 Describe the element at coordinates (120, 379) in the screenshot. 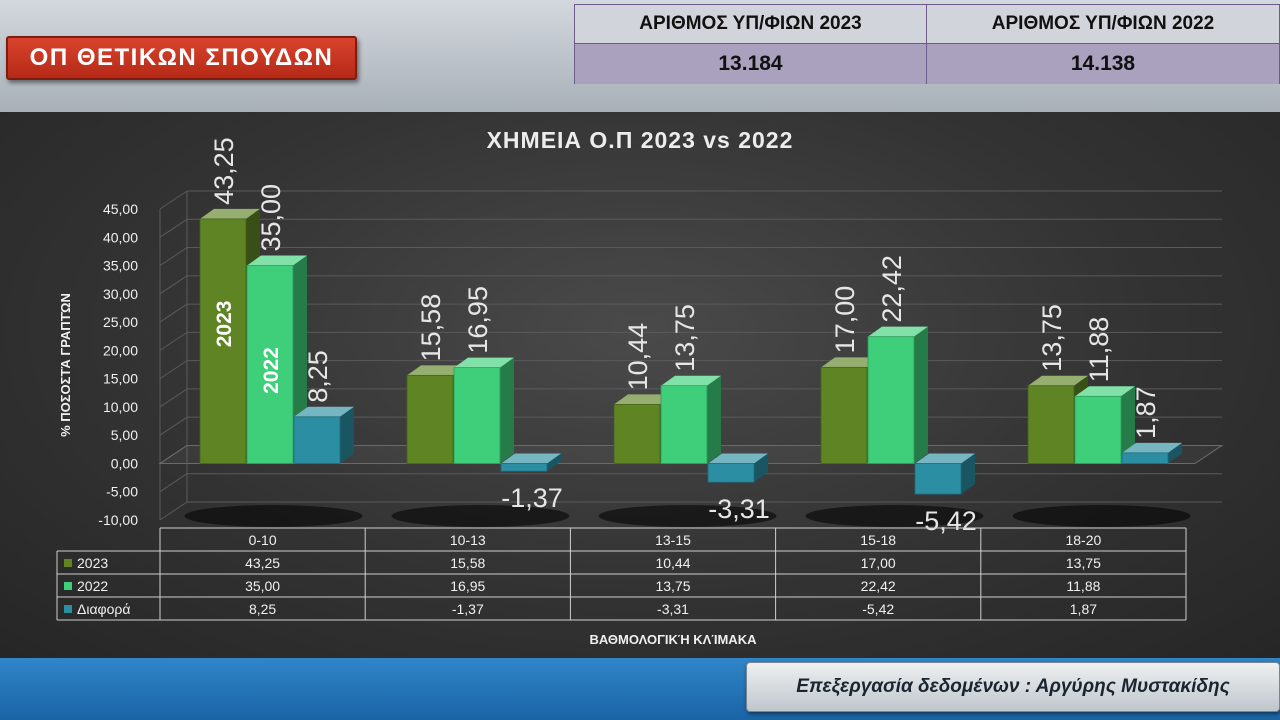

I see `y-tick-label: 15,00` at that location.